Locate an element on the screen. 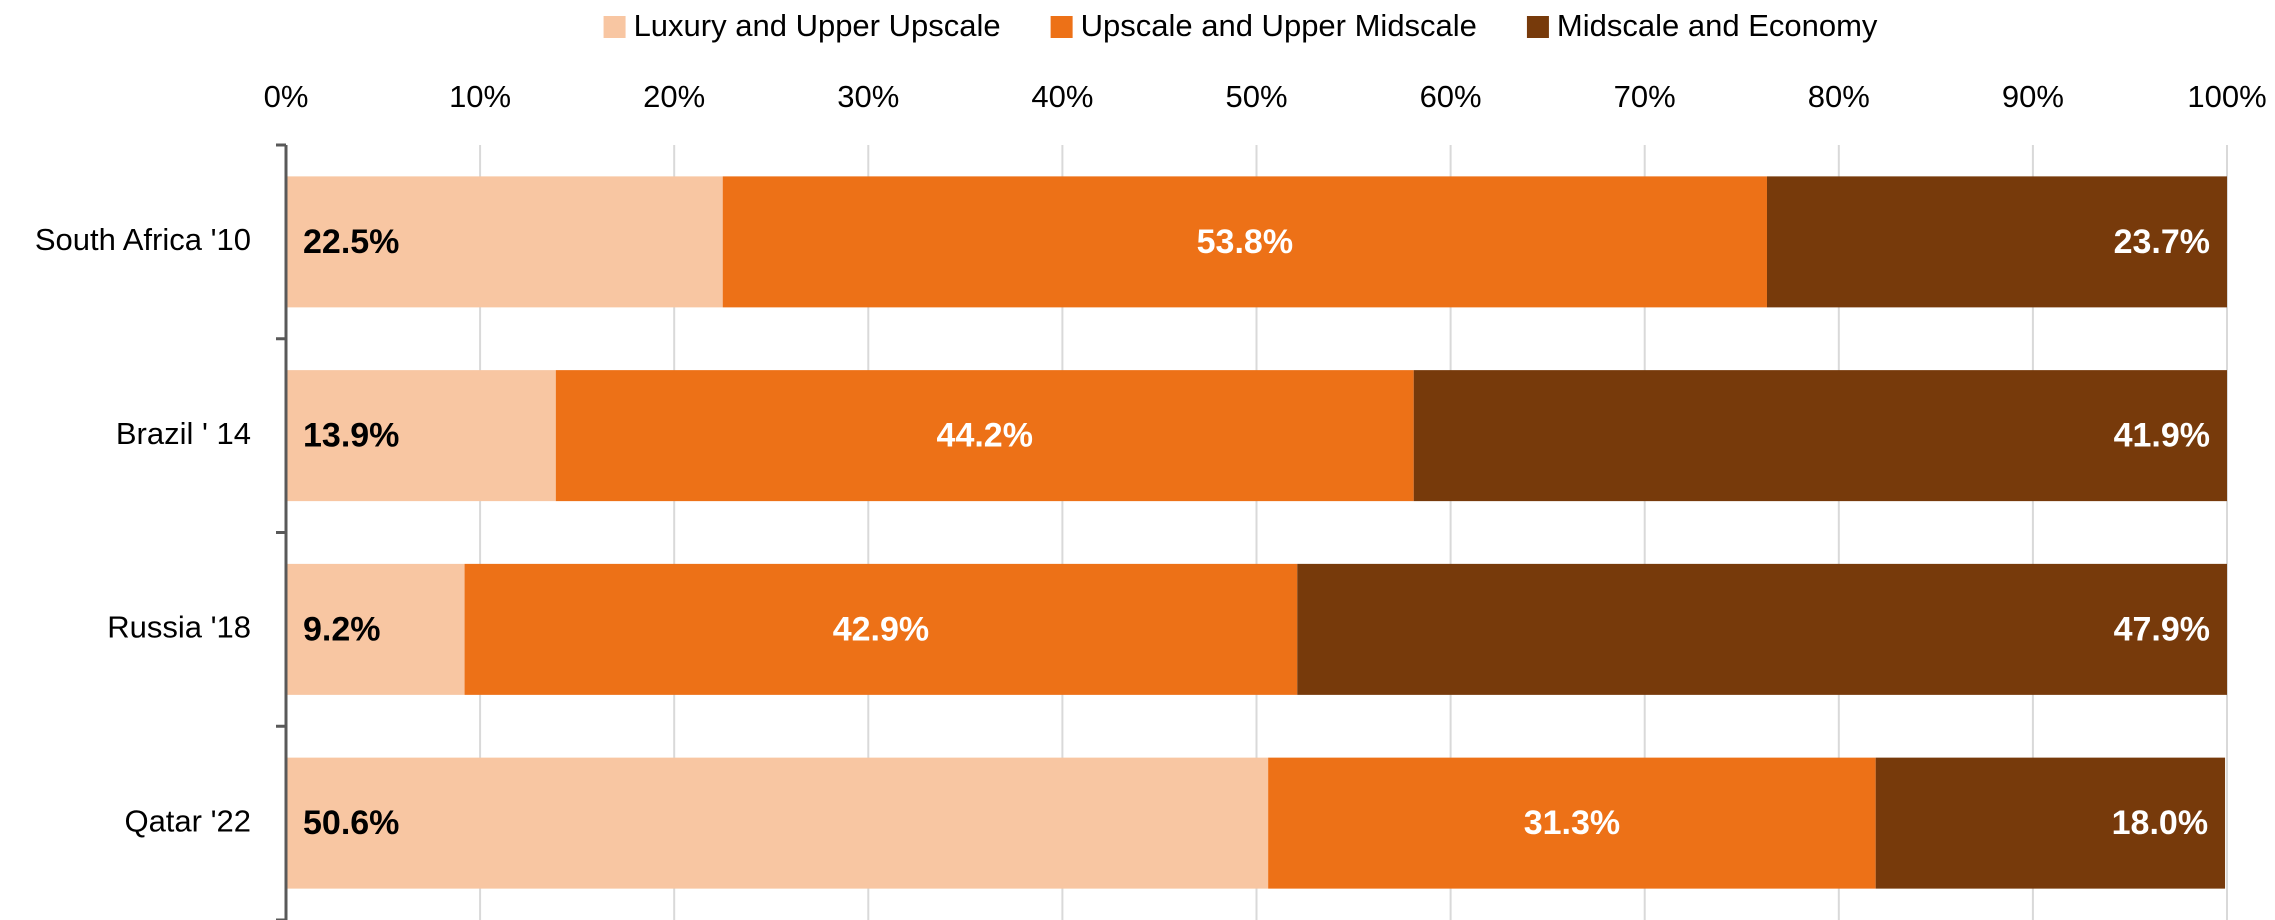  data-label: 9.2% is located at coordinates (342, 629).